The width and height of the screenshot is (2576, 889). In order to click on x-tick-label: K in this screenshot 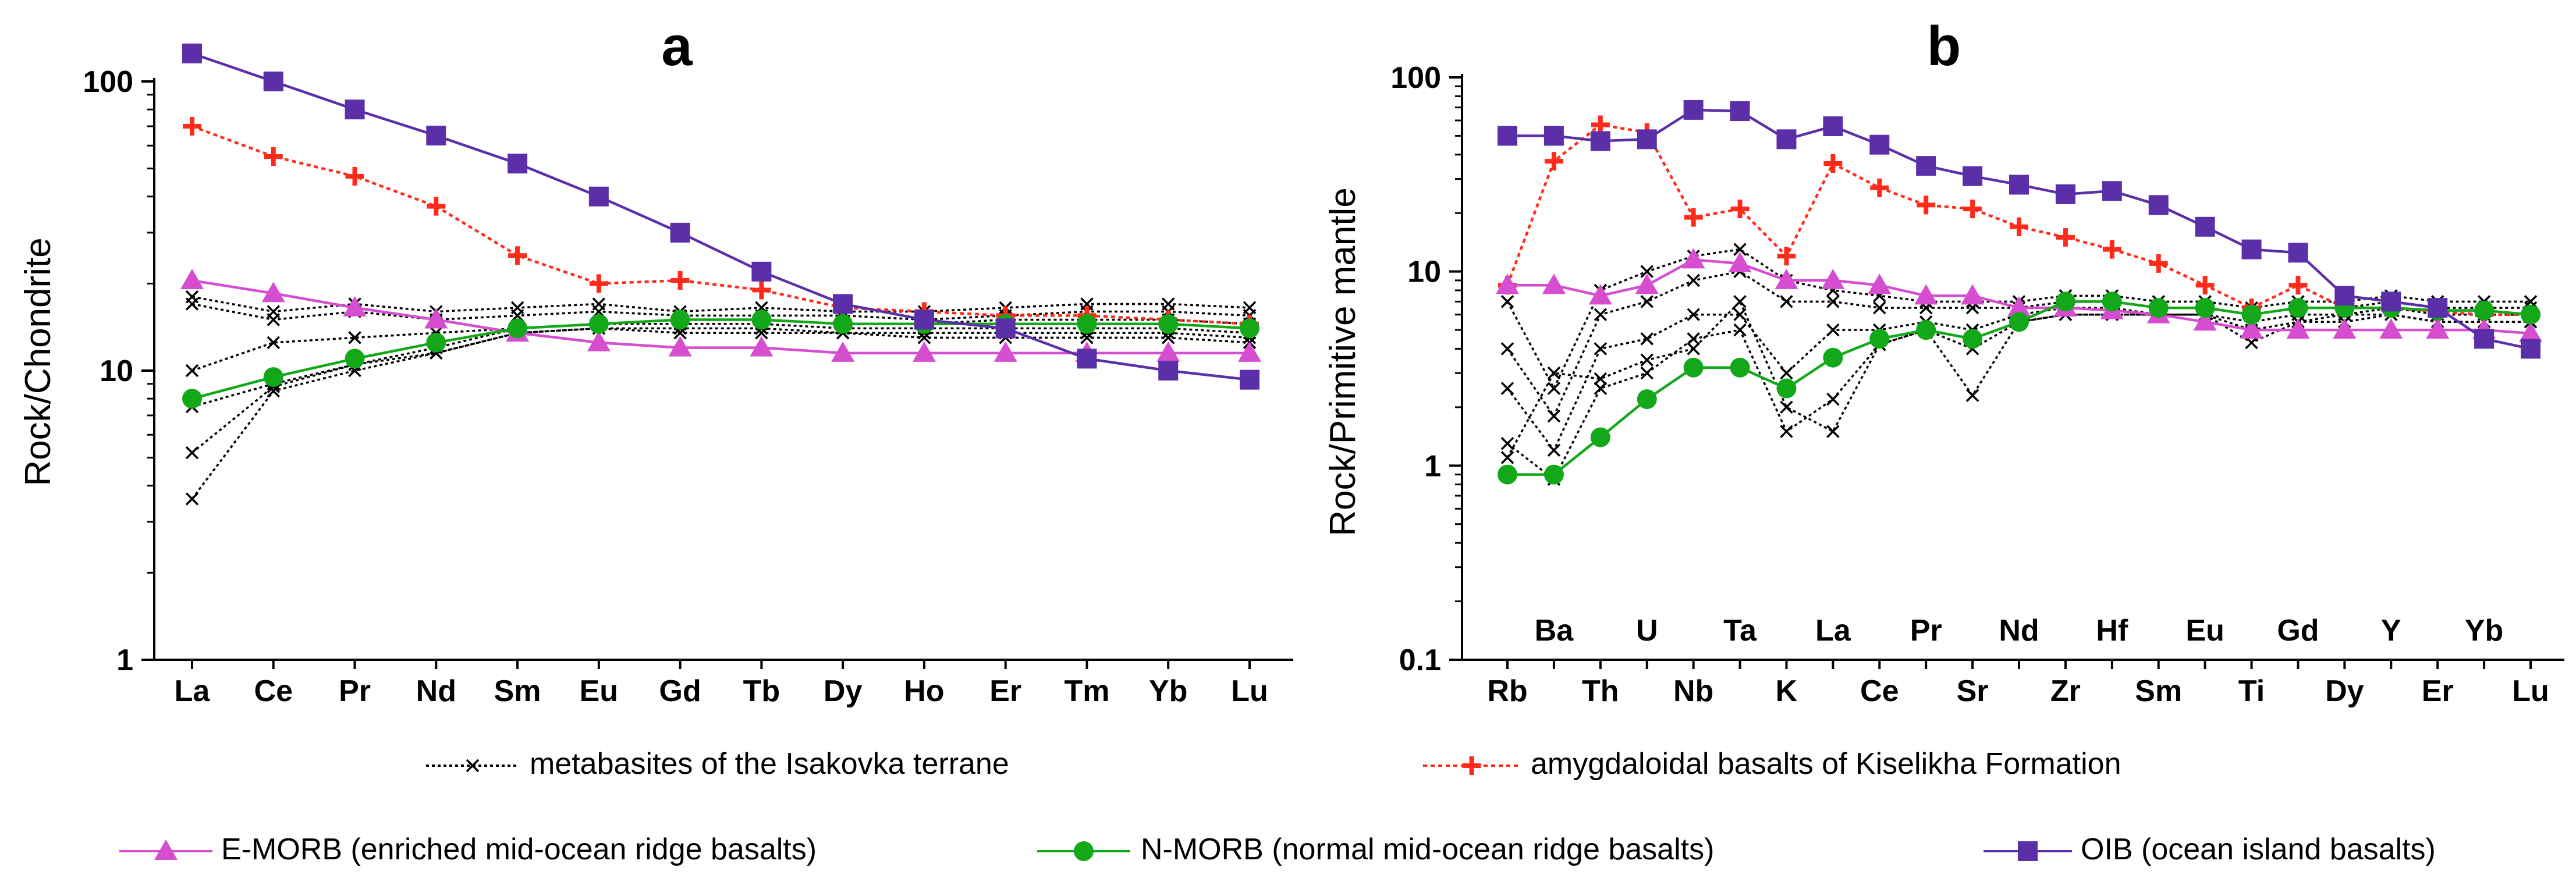, I will do `click(1787, 691)`.